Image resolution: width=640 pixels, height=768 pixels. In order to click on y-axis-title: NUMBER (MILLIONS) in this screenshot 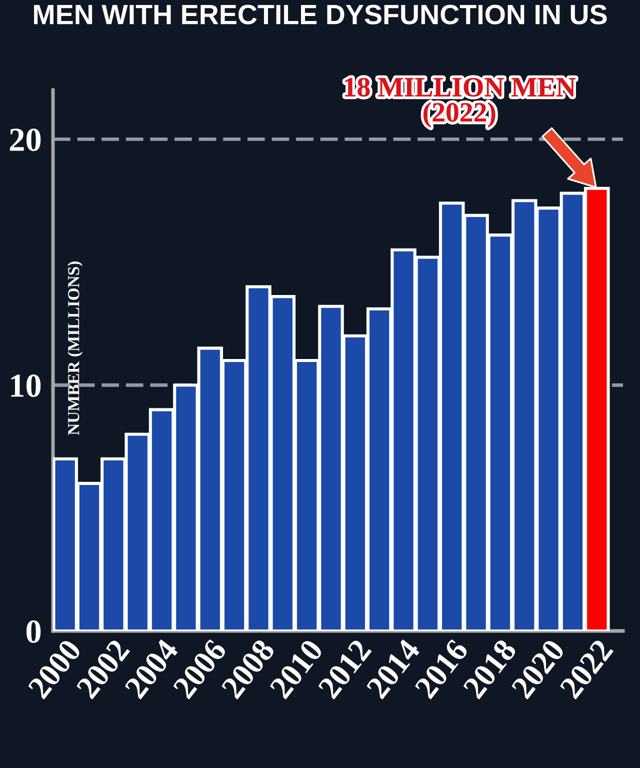, I will do `click(75, 349)`.